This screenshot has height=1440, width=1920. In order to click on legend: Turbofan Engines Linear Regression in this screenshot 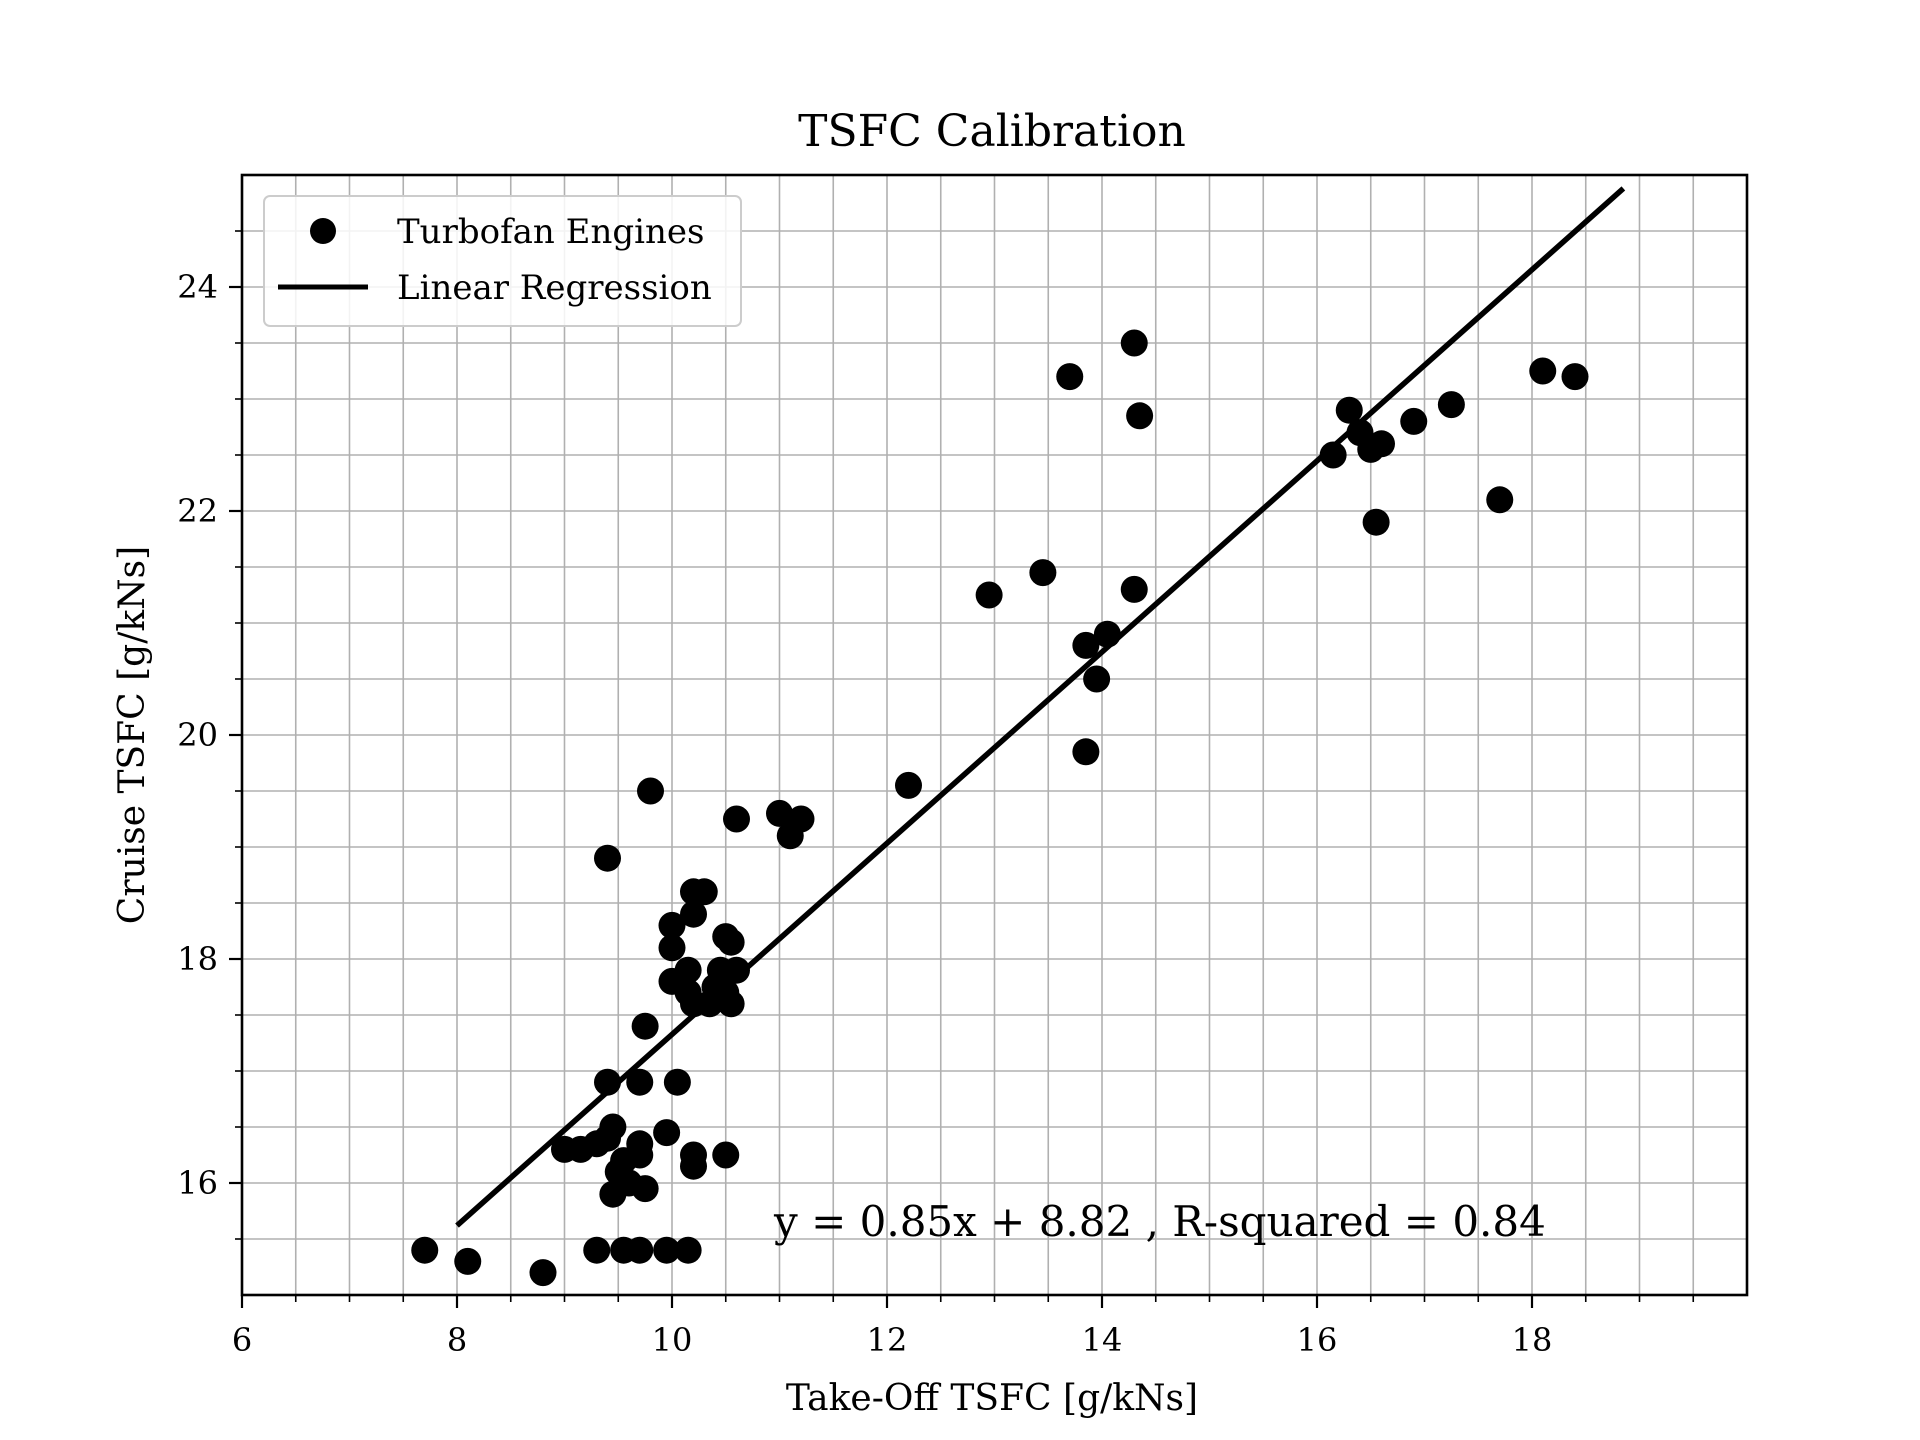, I will do `click(502, 261)`.